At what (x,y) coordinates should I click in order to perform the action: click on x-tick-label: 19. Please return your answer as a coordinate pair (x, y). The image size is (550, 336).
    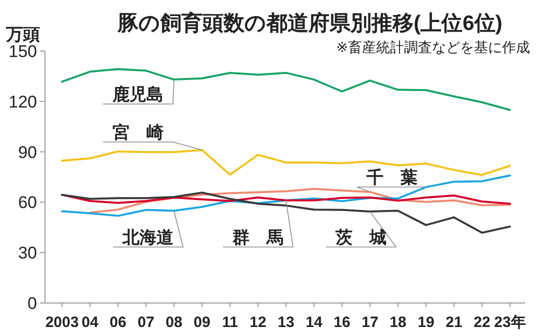
    Looking at the image, I should click on (426, 322).